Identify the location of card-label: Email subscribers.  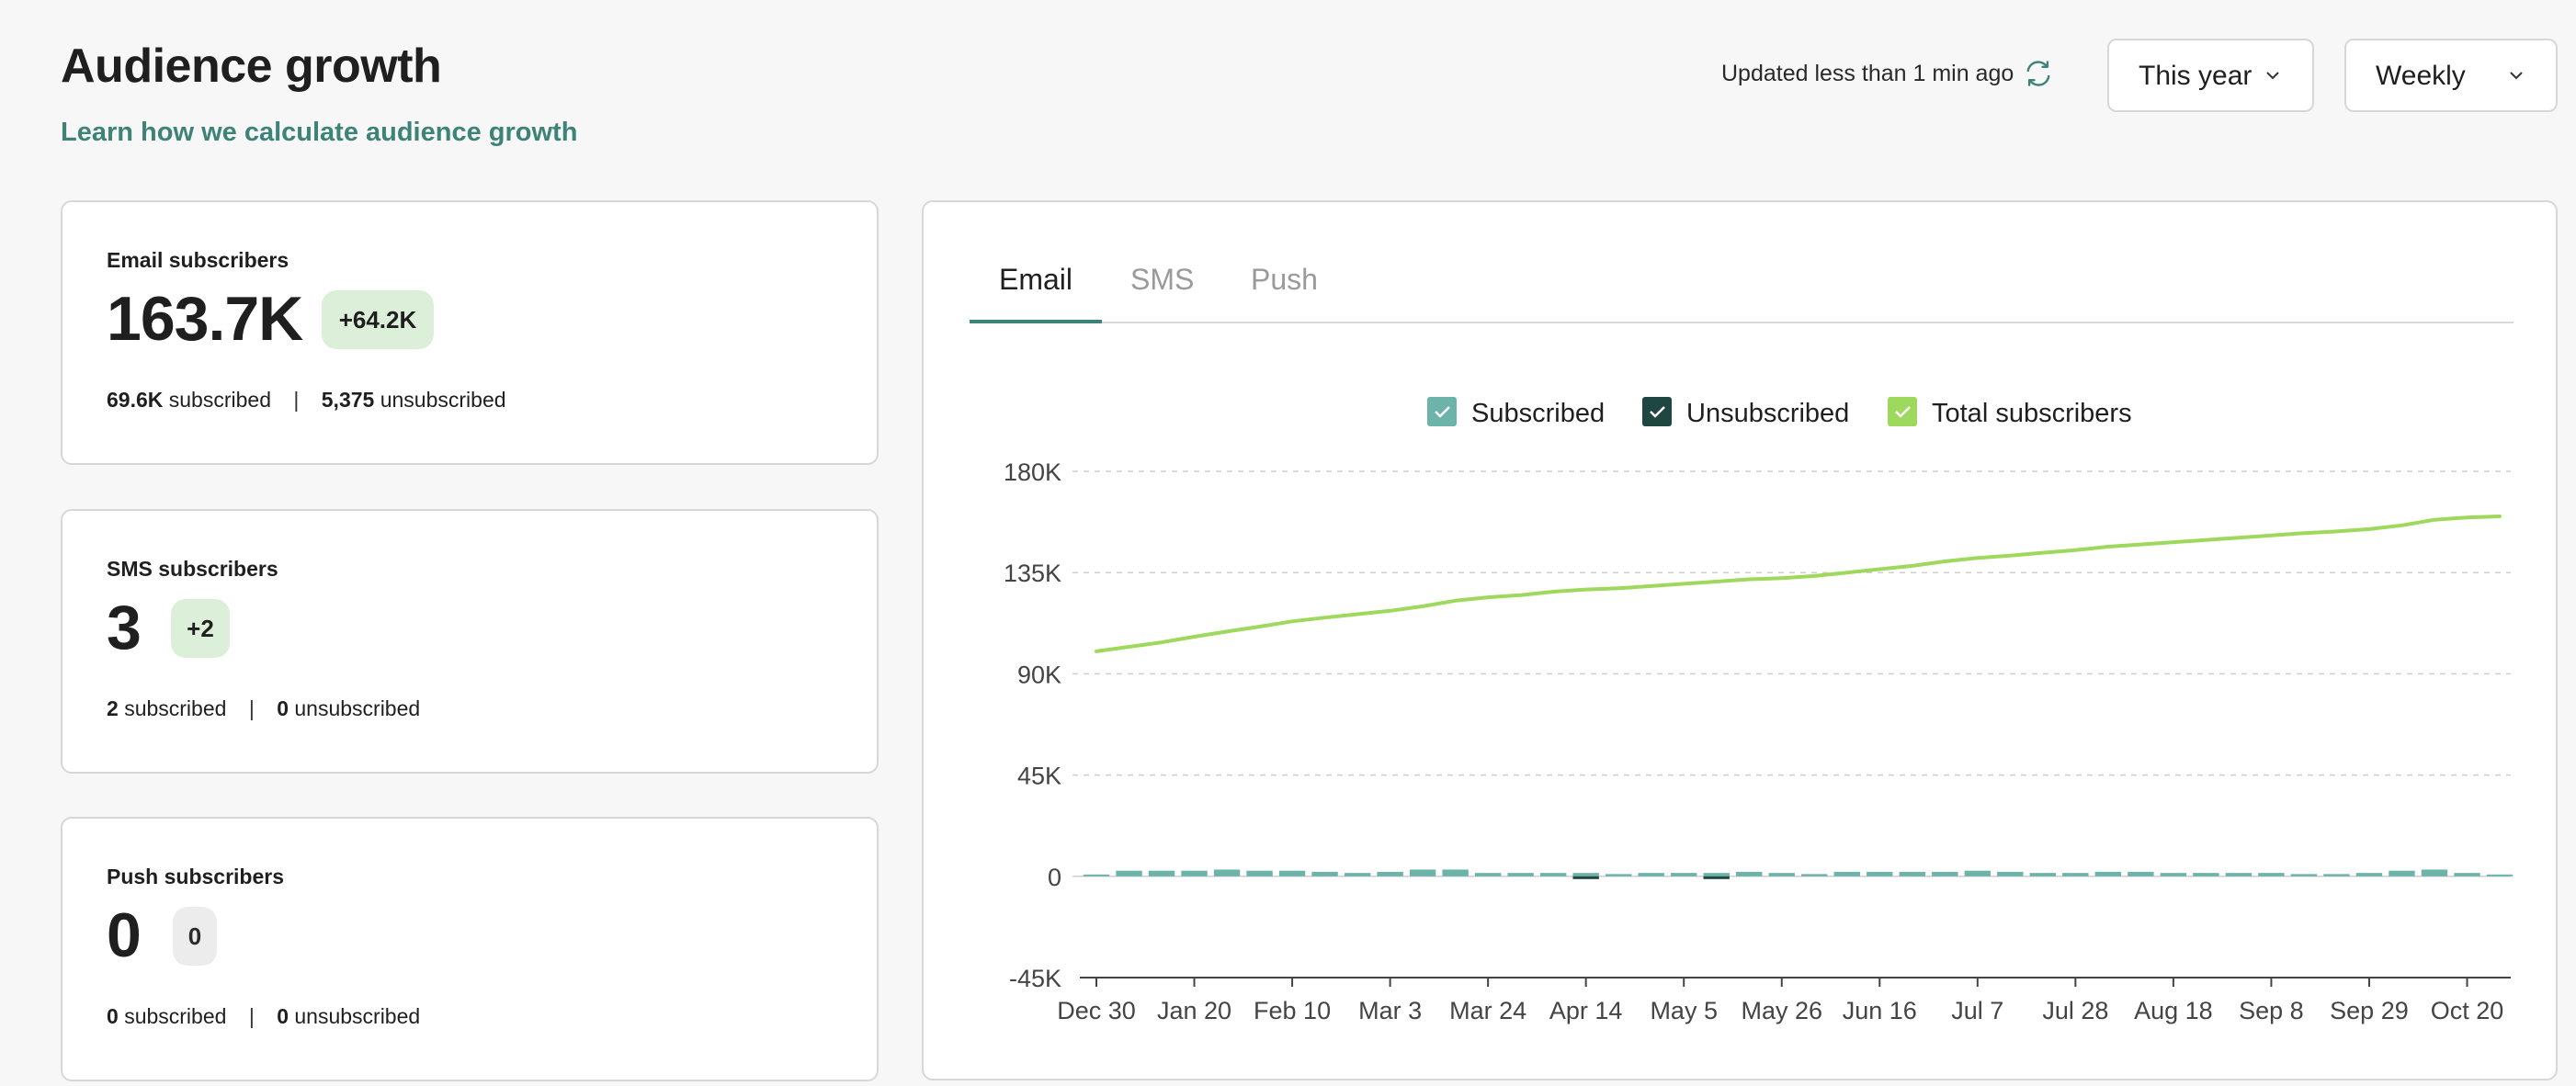
(198, 260).